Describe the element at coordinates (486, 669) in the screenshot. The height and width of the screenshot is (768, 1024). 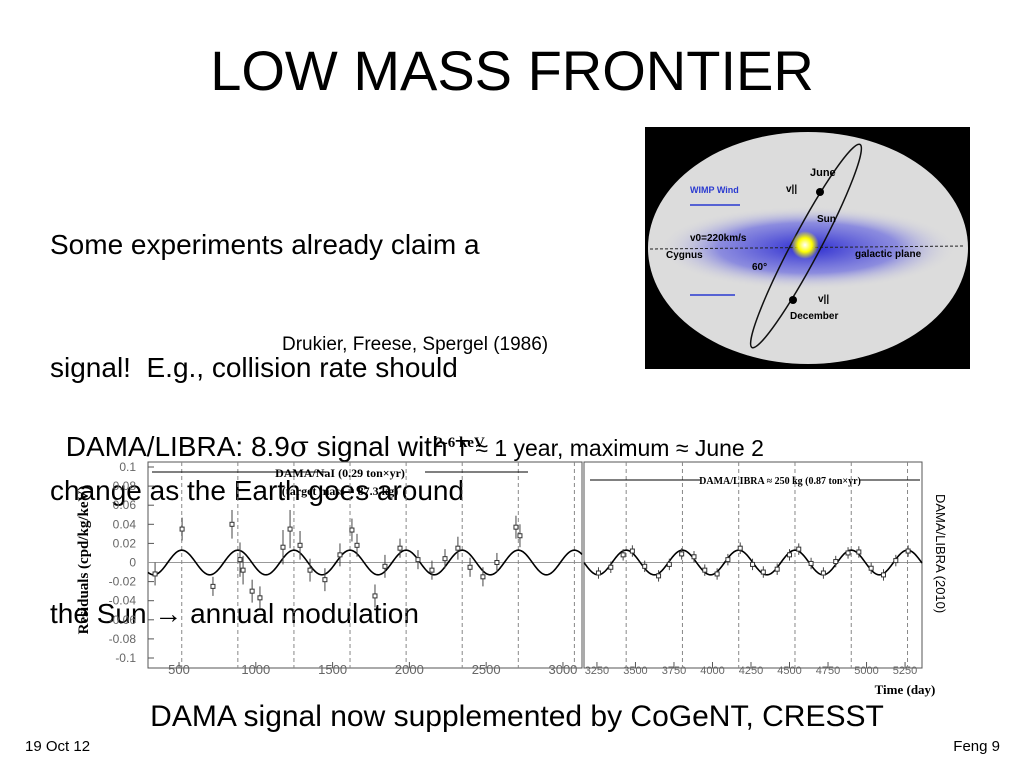
I see `x-tick-label: 2500` at that location.